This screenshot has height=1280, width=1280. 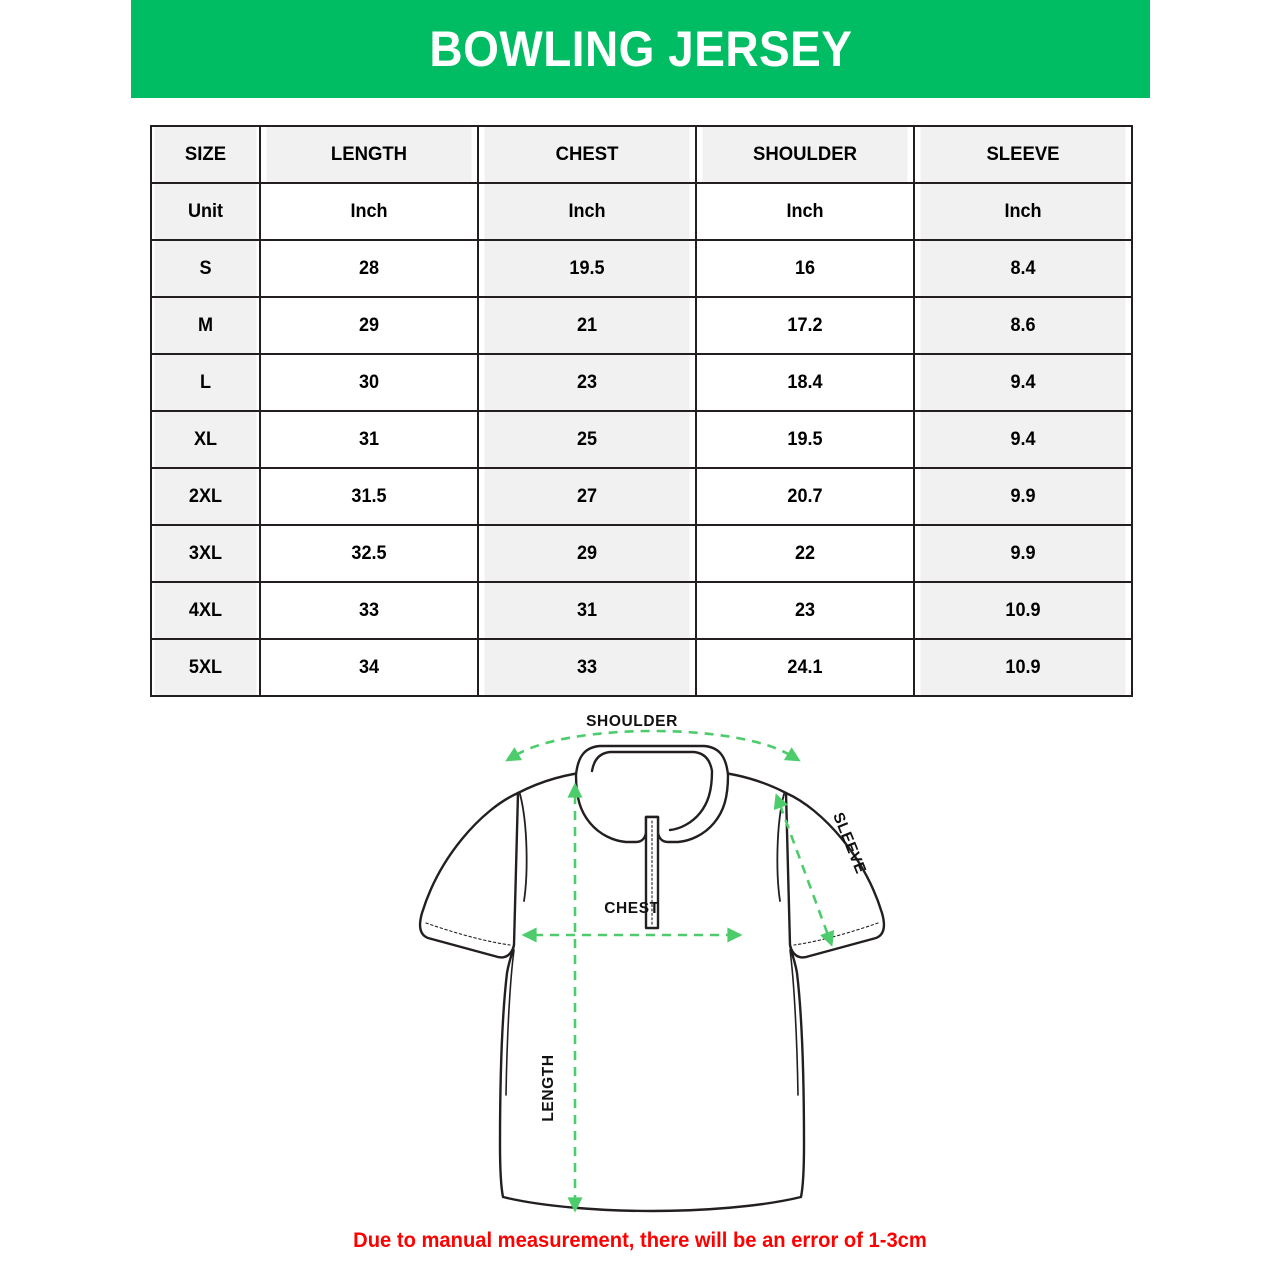 I want to click on table-row: S 28 19.5 16 8.4, so click(x=641, y=268).